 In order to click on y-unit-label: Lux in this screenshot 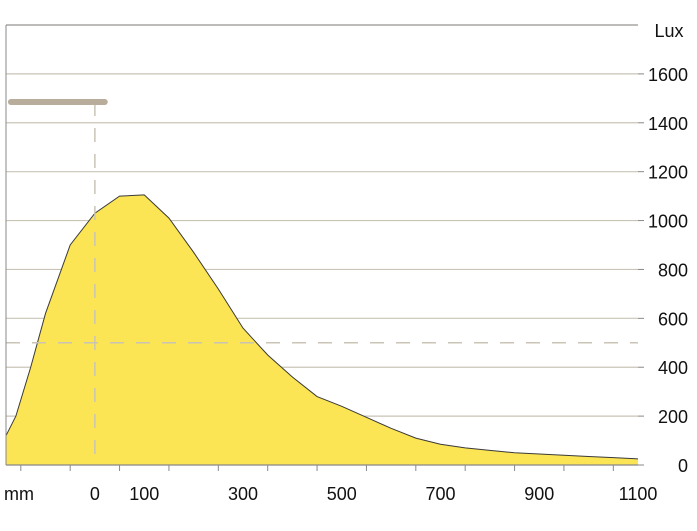, I will do `click(668, 31)`.